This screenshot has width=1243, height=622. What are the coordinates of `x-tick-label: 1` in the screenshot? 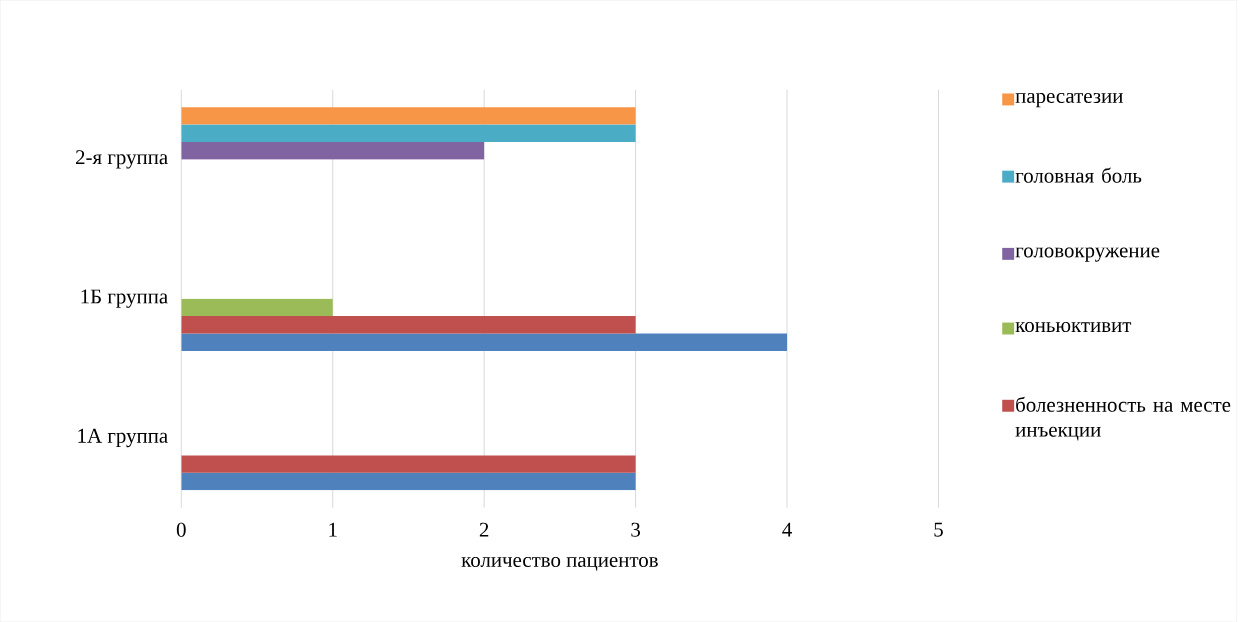 It's located at (333, 529).